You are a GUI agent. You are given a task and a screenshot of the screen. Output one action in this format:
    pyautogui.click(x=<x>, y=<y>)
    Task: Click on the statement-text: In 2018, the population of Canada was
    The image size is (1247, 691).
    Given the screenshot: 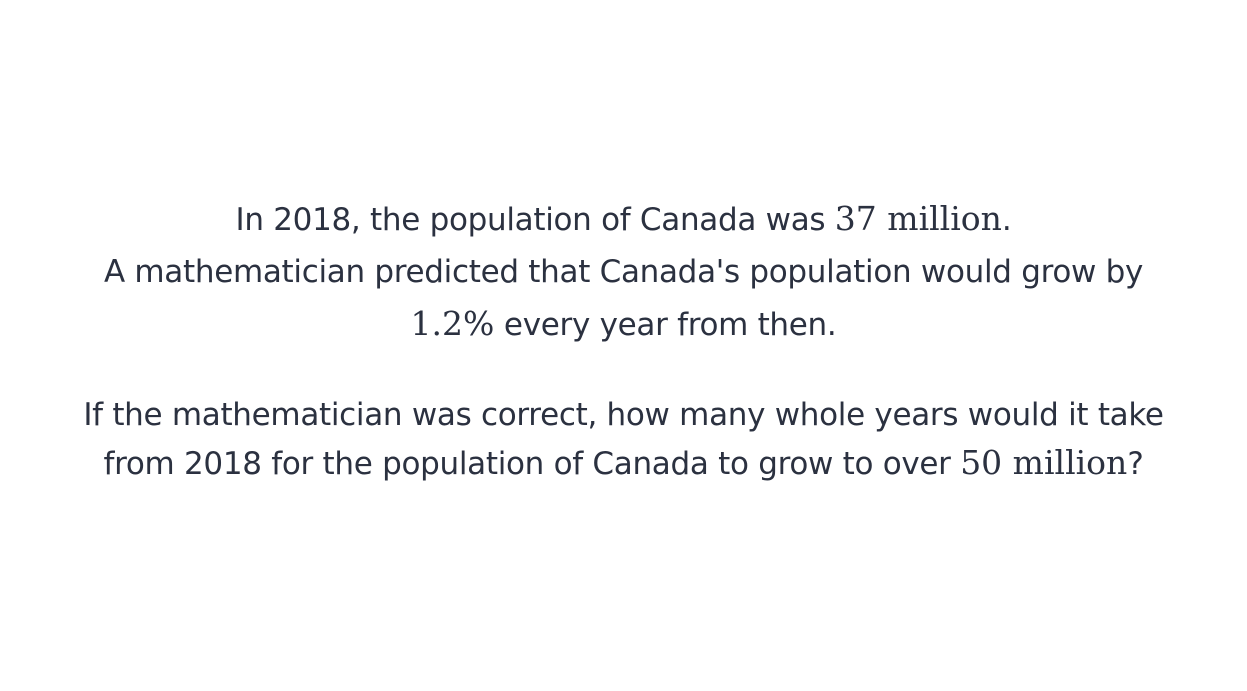 What is the action you would take?
    pyautogui.click(x=535, y=220)
    